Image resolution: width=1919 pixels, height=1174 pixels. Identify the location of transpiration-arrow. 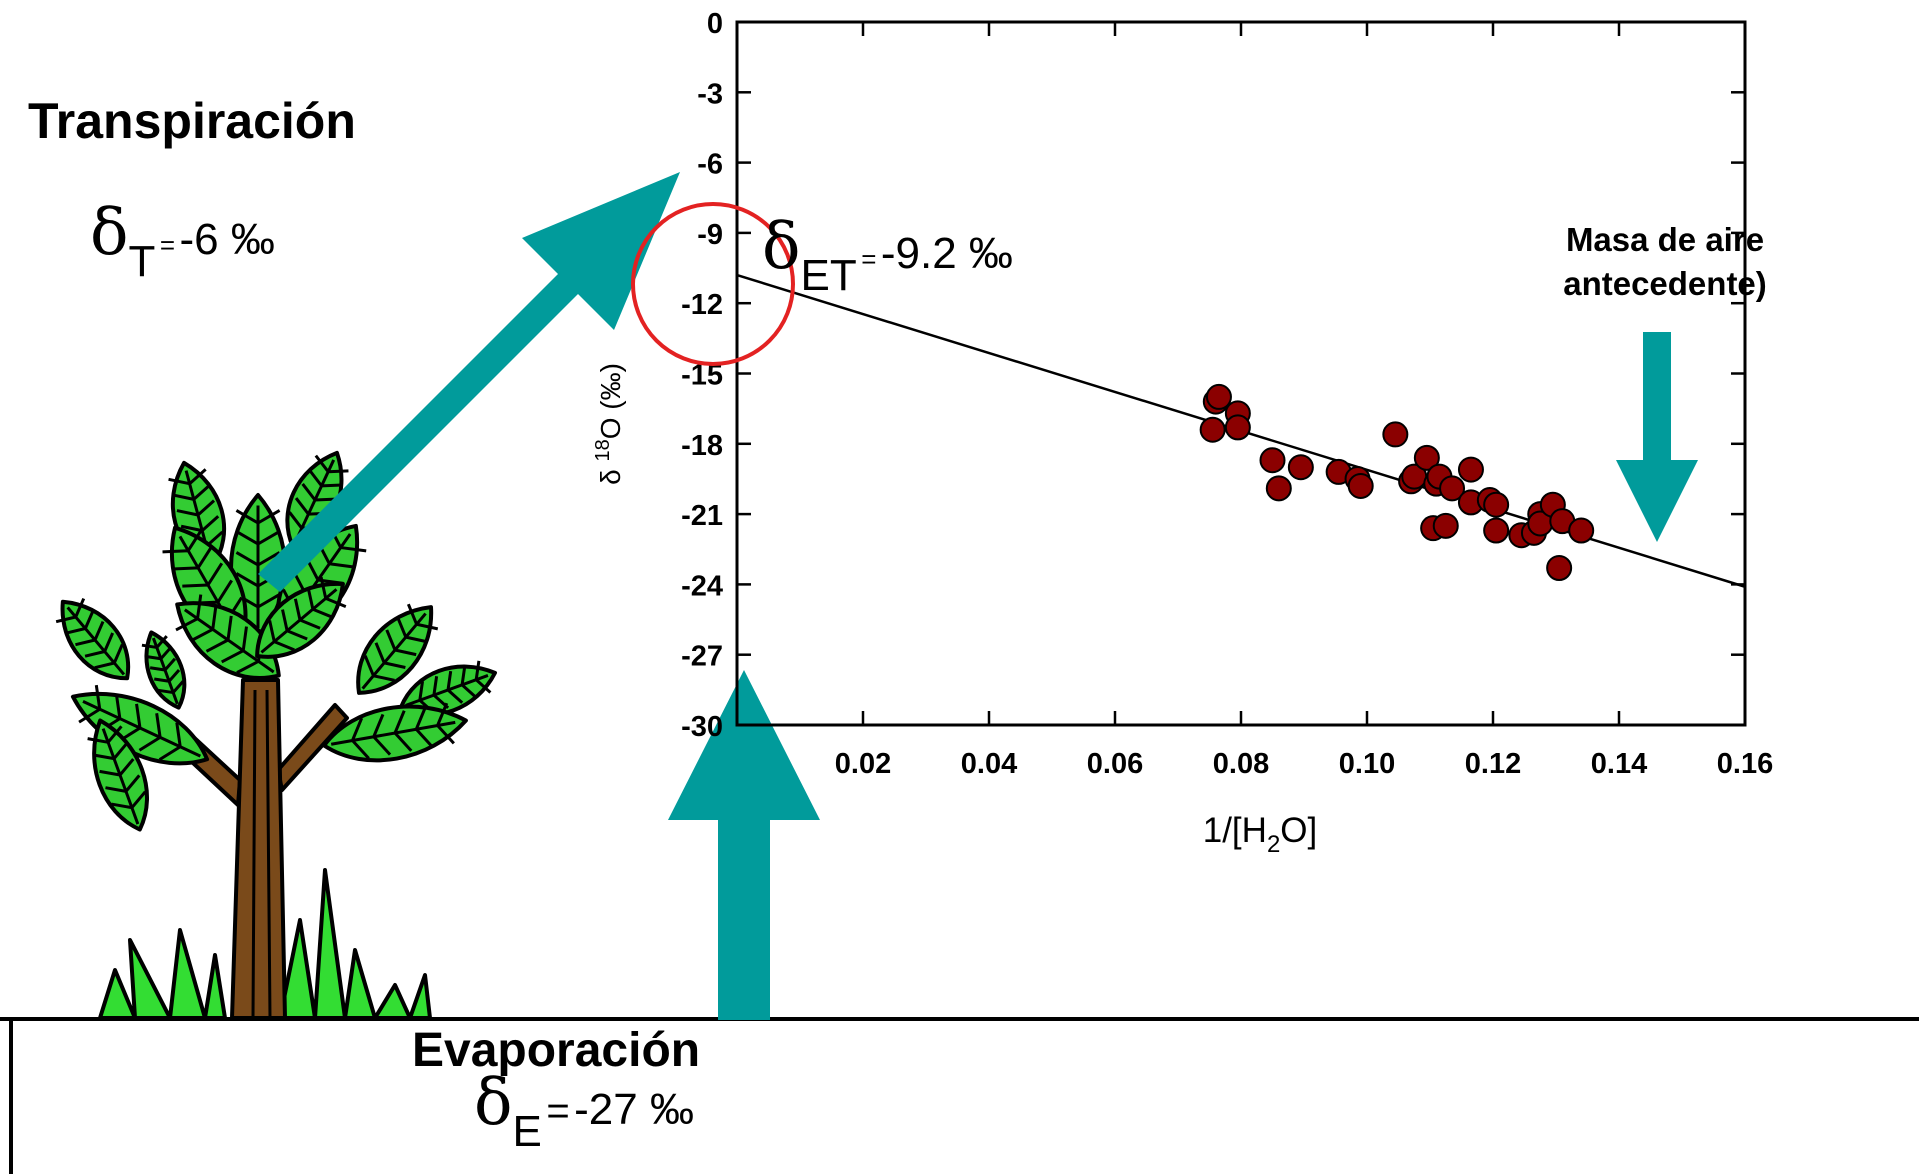
(469, 382).